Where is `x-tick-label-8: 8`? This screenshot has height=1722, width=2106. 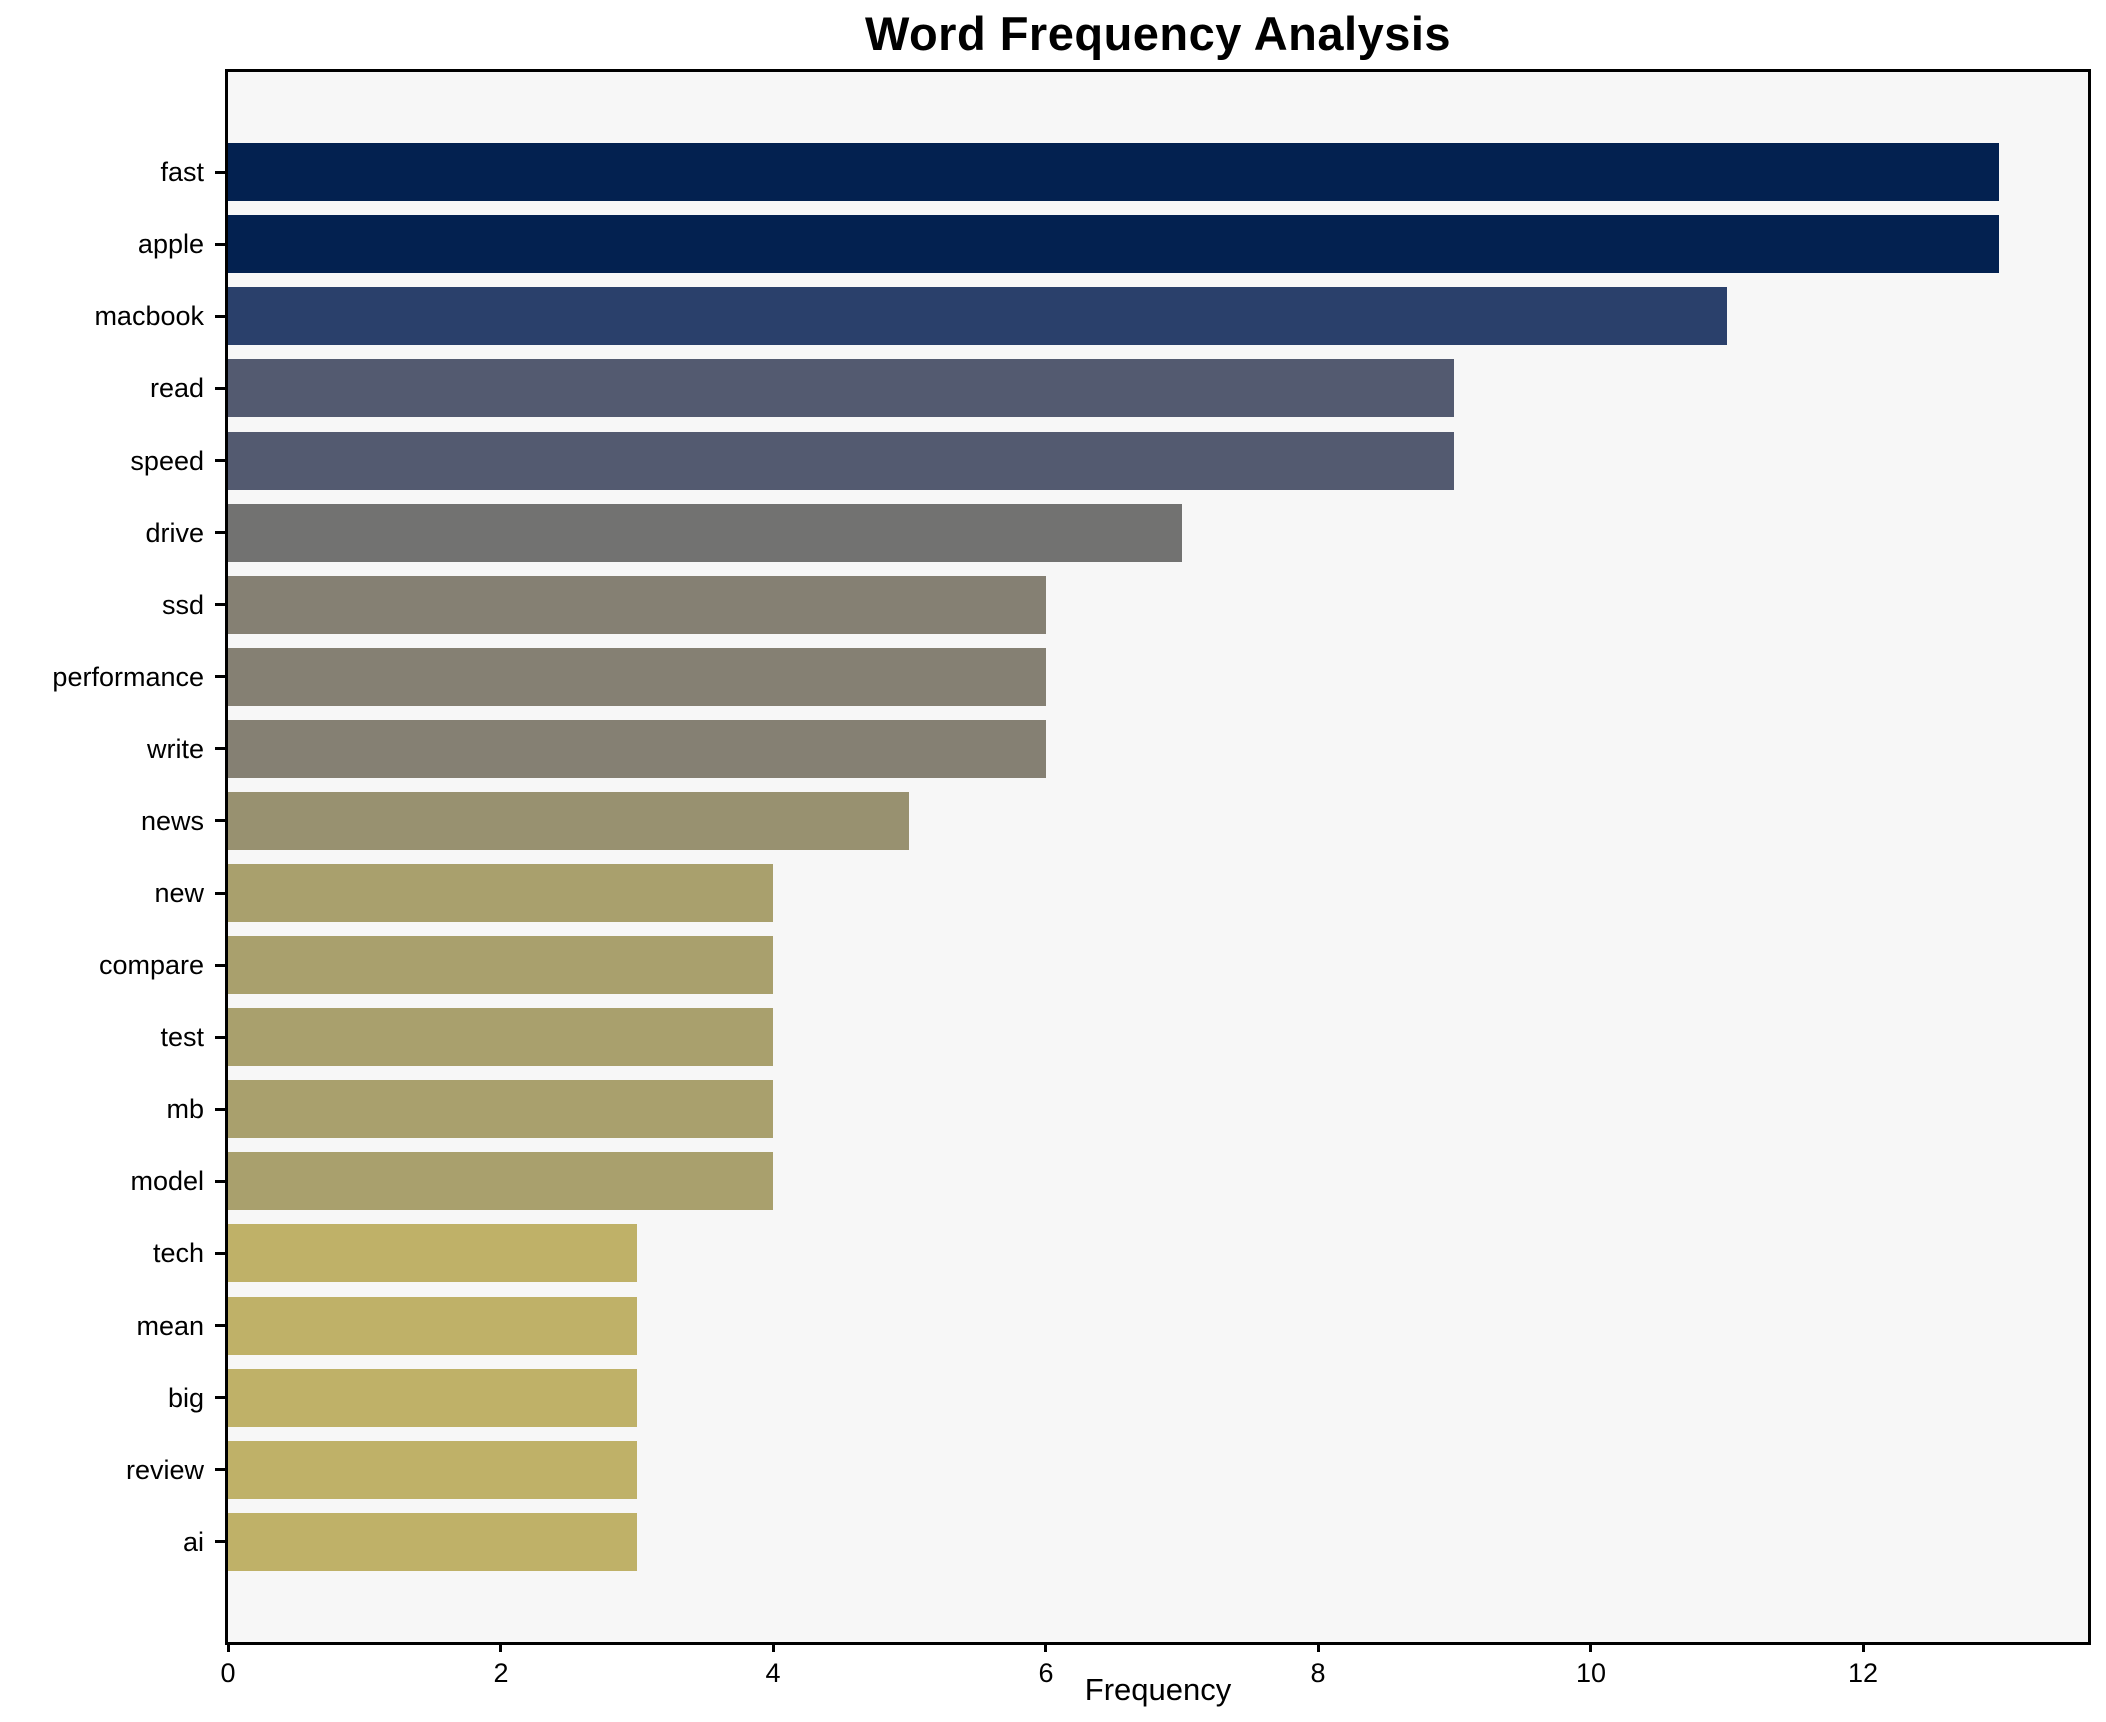
x-tick-label-8: 8 is located at coordinates (1318, 1673).